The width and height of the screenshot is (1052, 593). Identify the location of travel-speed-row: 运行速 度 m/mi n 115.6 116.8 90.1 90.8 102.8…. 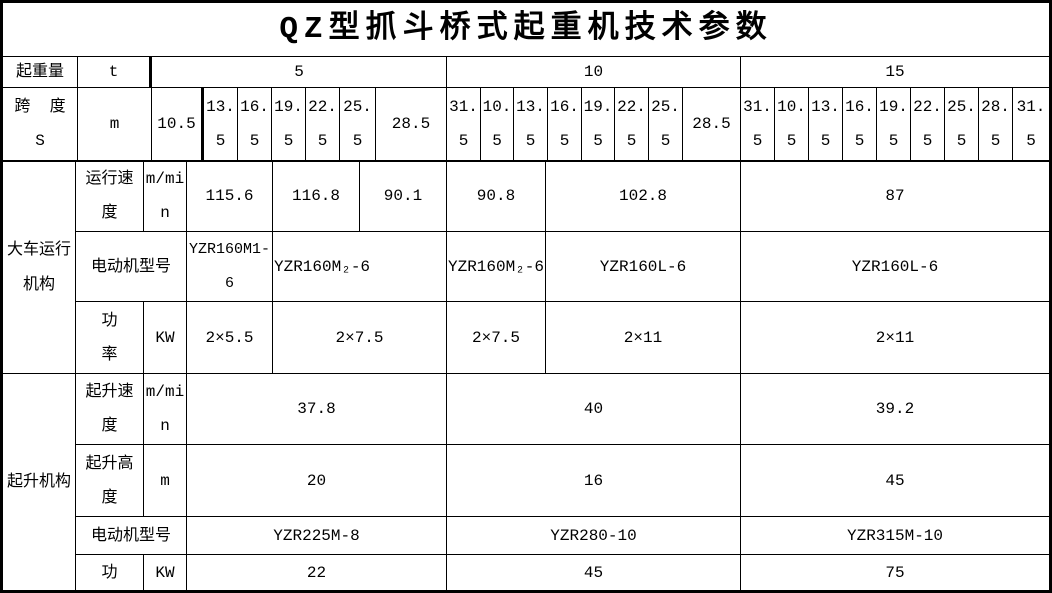
(562, 197).